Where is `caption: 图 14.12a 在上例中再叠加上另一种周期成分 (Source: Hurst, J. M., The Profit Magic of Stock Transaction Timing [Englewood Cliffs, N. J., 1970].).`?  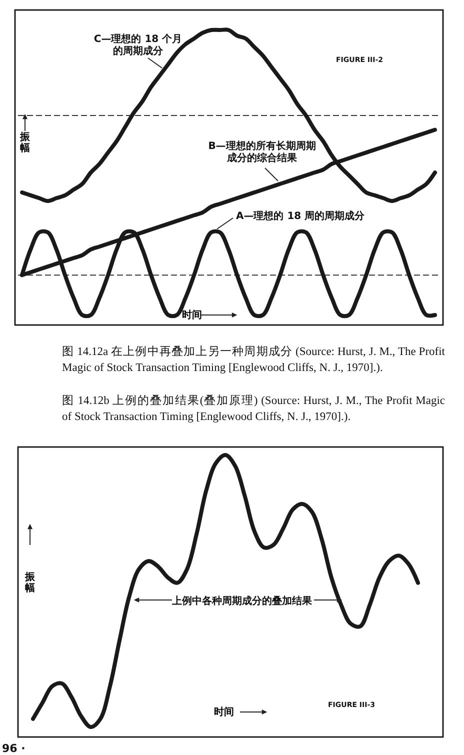 caption: 图 14.12a 在上例中再叠加上另一种周期成分 (Source: Hurst, J. M., The Profit Magic of Stock Transaction Timing [Englewood Cliffs, N. J., 1970].). is located at coordinates (253, 360).